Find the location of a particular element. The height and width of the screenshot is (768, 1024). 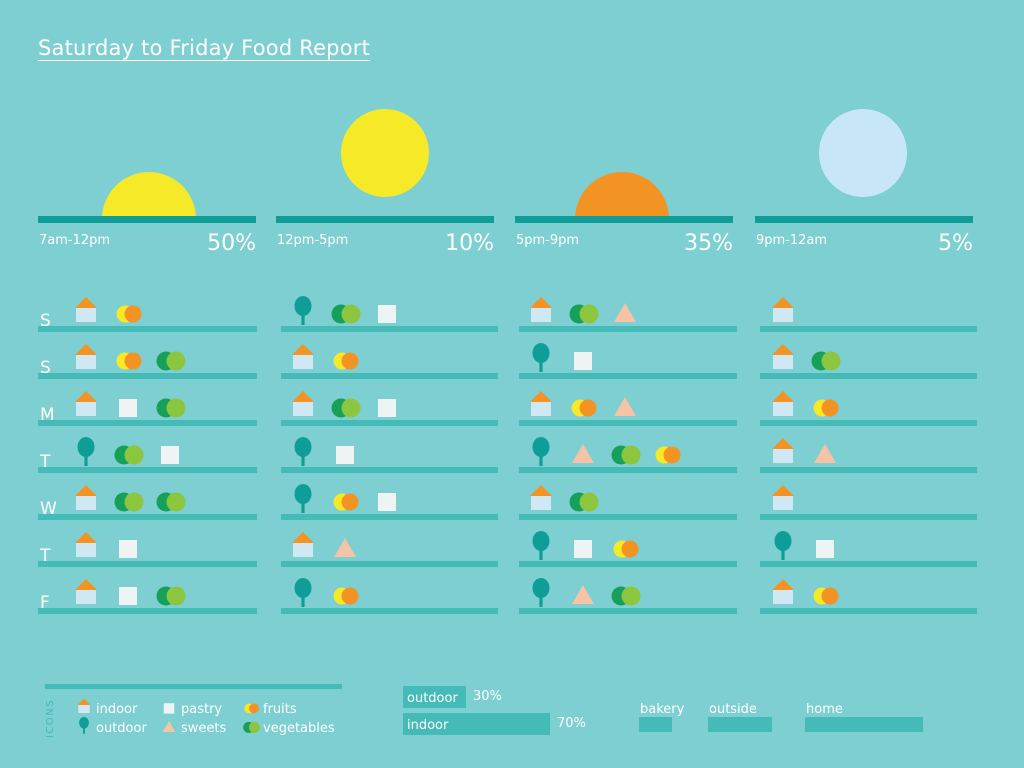

legend-label-fruits: fruits is located at coordinates (280, 709).